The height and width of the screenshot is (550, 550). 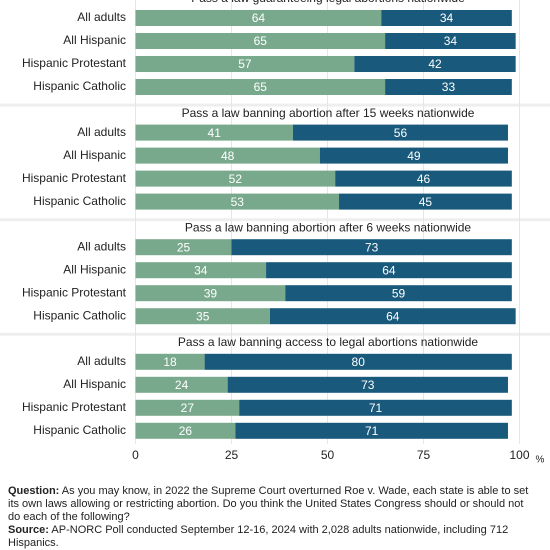 I want to click on value-label: 24, so click(x=182, y=385).